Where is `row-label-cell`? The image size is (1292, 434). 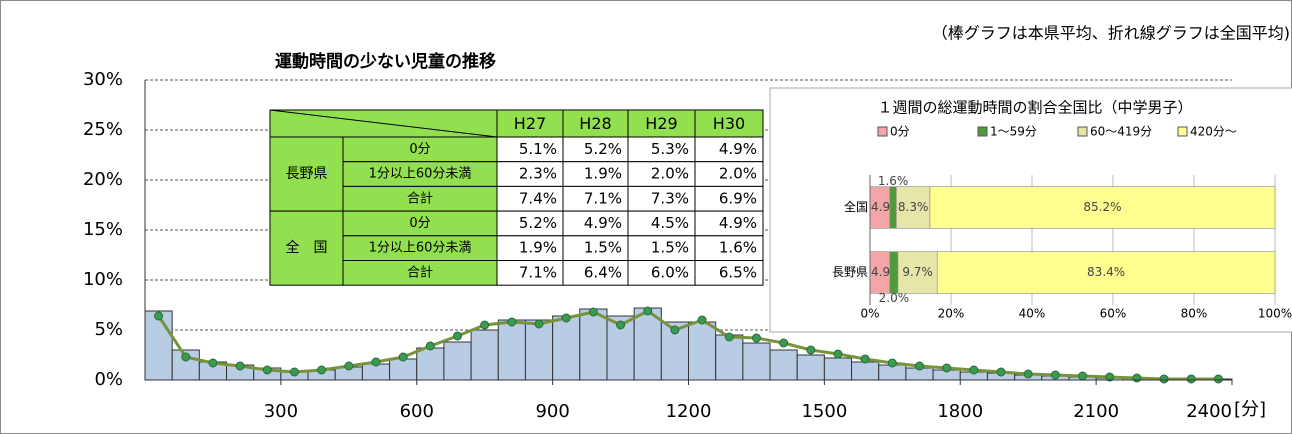
row-label-cell is located at coordinates (420, 223).